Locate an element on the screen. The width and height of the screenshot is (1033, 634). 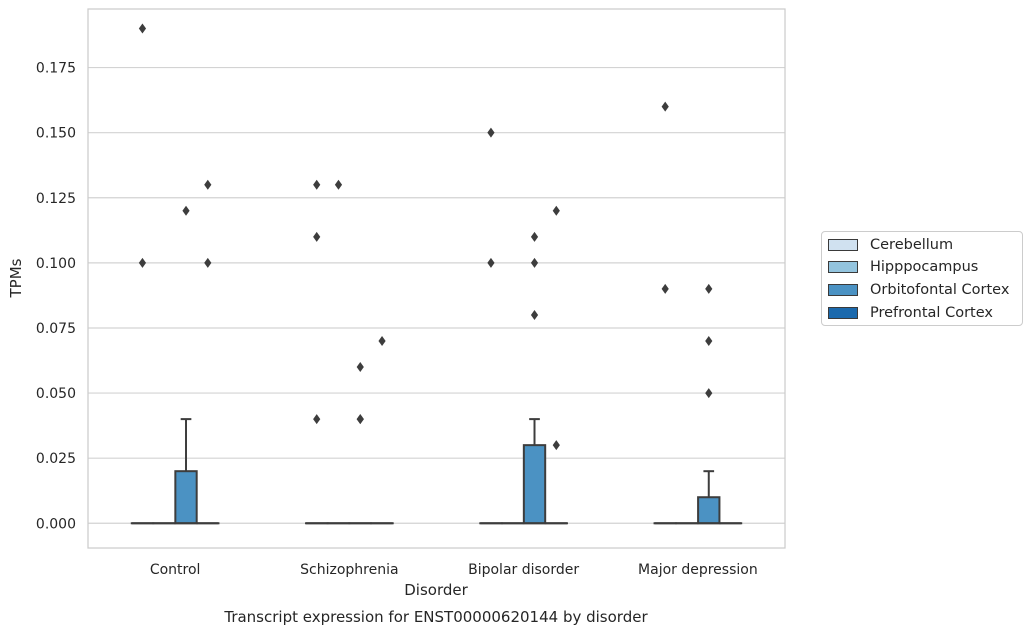
y-tick-label: 0.025 is located at coordinates (56, 459).